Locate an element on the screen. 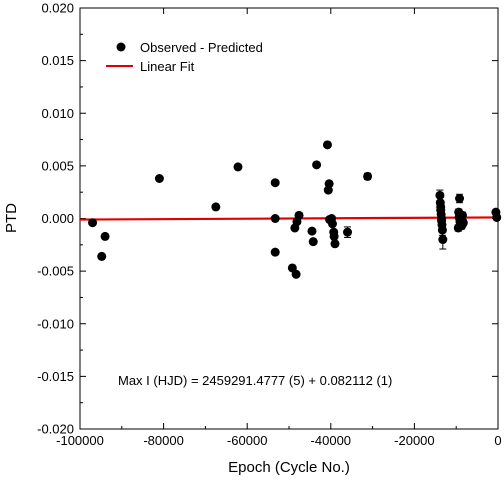 Image resolution: width=504 pixels, height=485 pixels. y-tick-label: 0.010 is located at coordinates (57, 113).